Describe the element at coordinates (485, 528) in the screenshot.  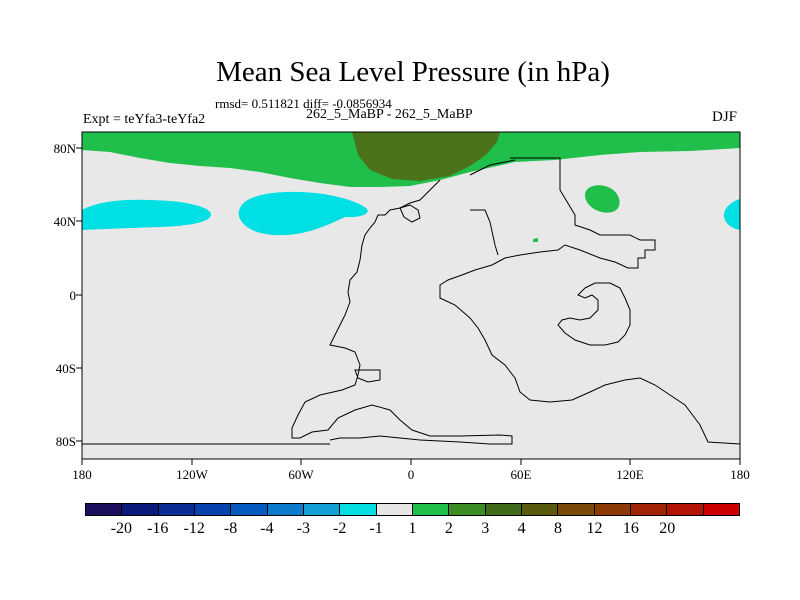
I see `colorbar-label: 3` at that location.